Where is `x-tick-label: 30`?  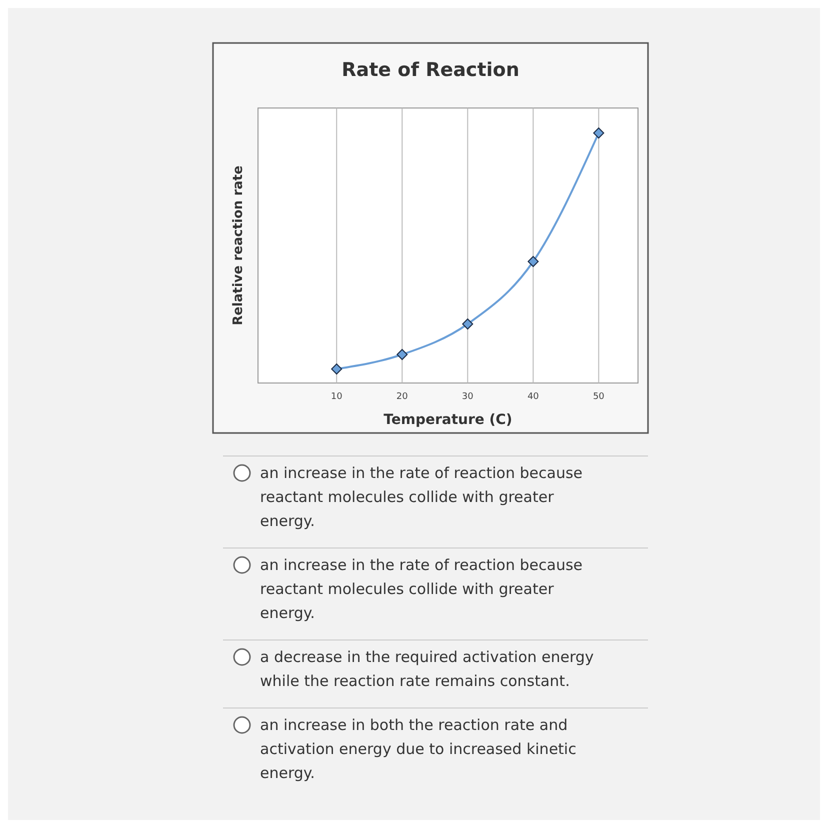
x-tick-label: 30 is located at coordinates (468, 397).